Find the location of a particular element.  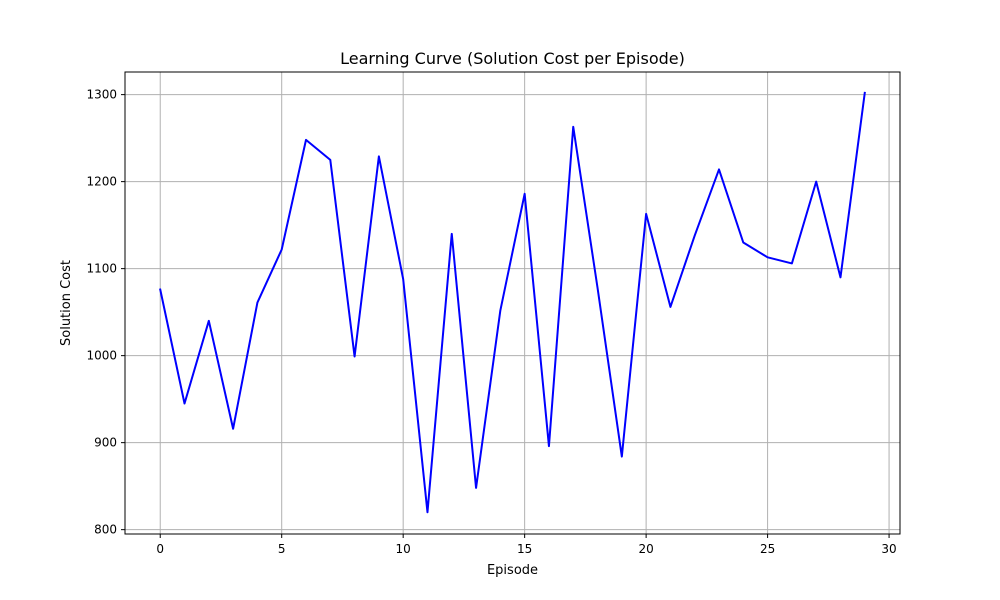

x-axis-label: Episode is located at coordinates (512, 570).